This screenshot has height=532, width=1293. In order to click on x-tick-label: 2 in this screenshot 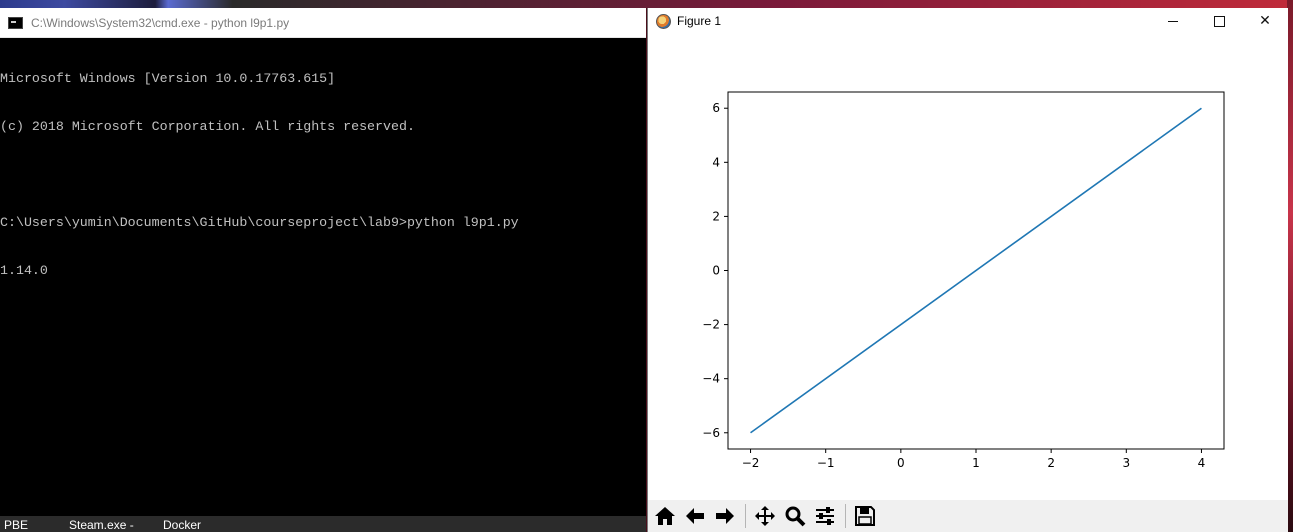, I will do `click(1051, 463)`.